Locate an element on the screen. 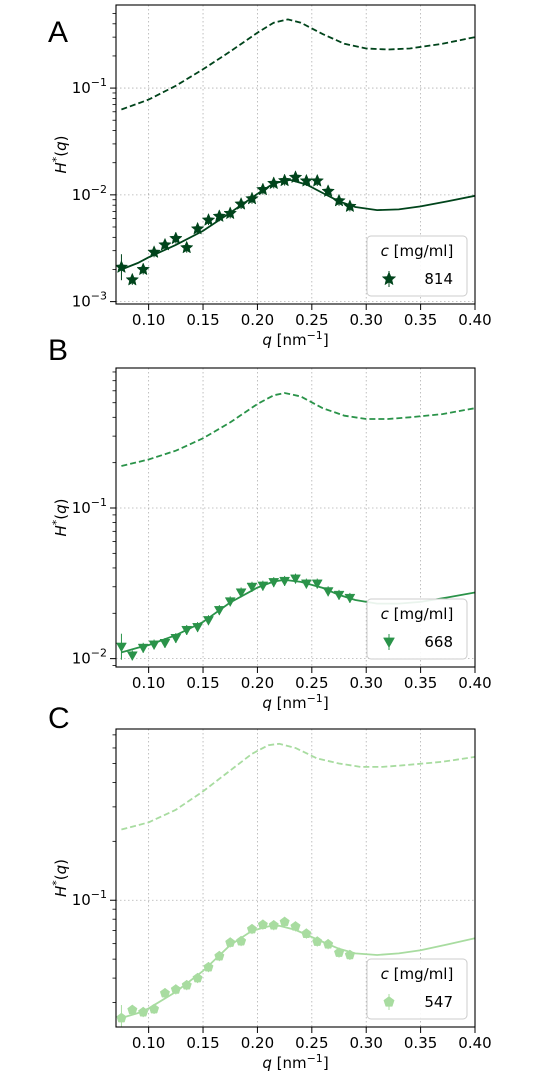 This screenshot has width=540, height=1079. legend-label: 547 is located at coordinates (438, 1002).